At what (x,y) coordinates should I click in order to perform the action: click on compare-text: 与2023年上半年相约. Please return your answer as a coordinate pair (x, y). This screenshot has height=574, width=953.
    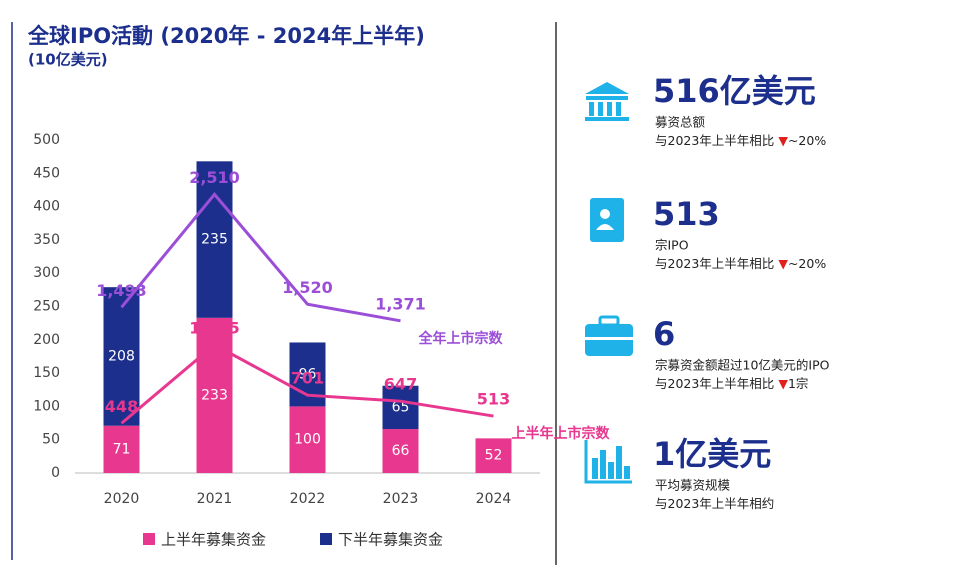
    Looking at the image, I should click on (714, 503).